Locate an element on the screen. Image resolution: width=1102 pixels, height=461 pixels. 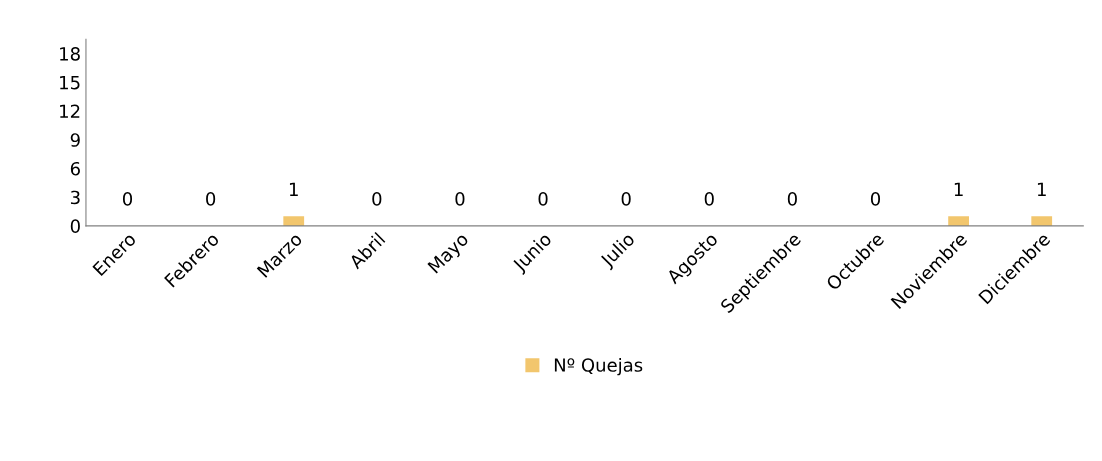
y-tick-label: 9 is located at coordinates (75, 140).